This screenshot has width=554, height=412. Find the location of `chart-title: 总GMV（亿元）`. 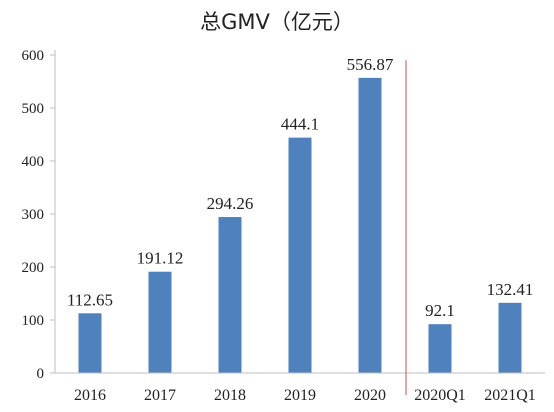

chart-title: 总GMV（亿元） is located at coordinates (277, 22).